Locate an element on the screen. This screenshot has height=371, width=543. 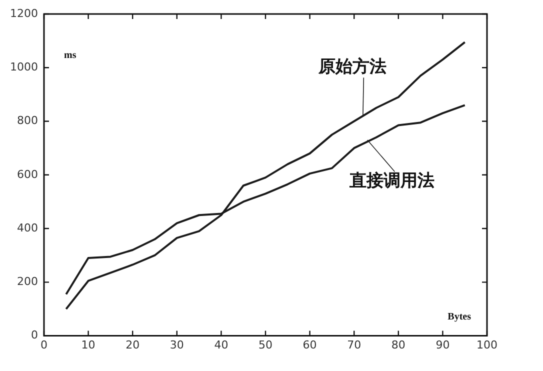
y-tick-label: 200 is located at coordinates (27, 281).